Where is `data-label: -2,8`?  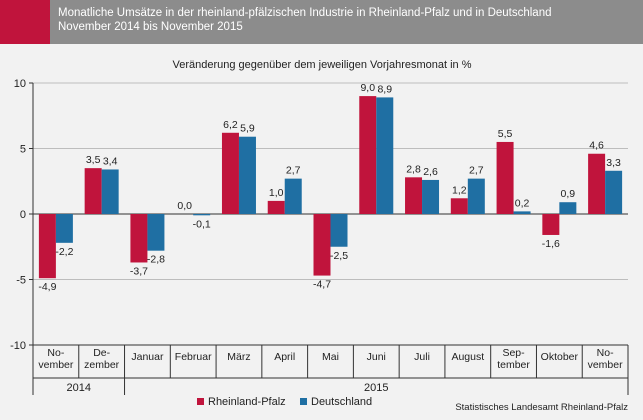
data-label: -2,8 is located at coordinates (156, 260).